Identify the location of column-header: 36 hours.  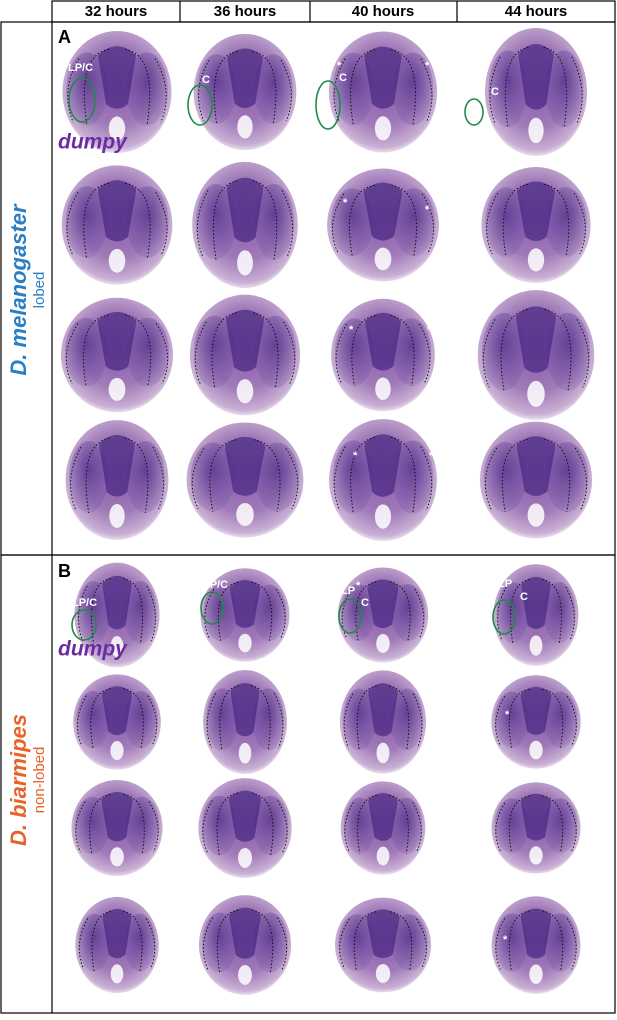
(245, 11).